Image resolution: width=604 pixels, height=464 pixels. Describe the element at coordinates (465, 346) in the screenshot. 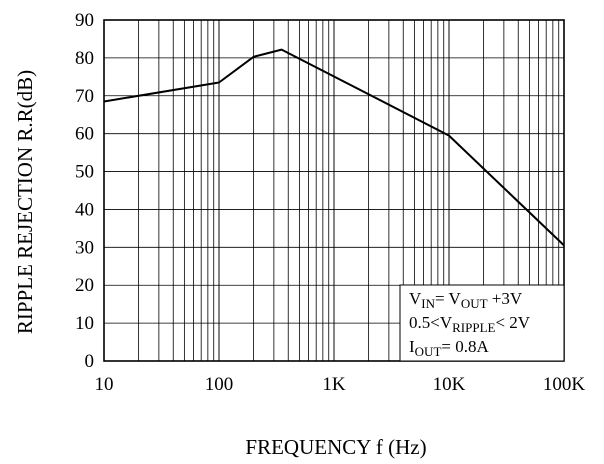

I see `annotation-text: = 0.8A` at that location.